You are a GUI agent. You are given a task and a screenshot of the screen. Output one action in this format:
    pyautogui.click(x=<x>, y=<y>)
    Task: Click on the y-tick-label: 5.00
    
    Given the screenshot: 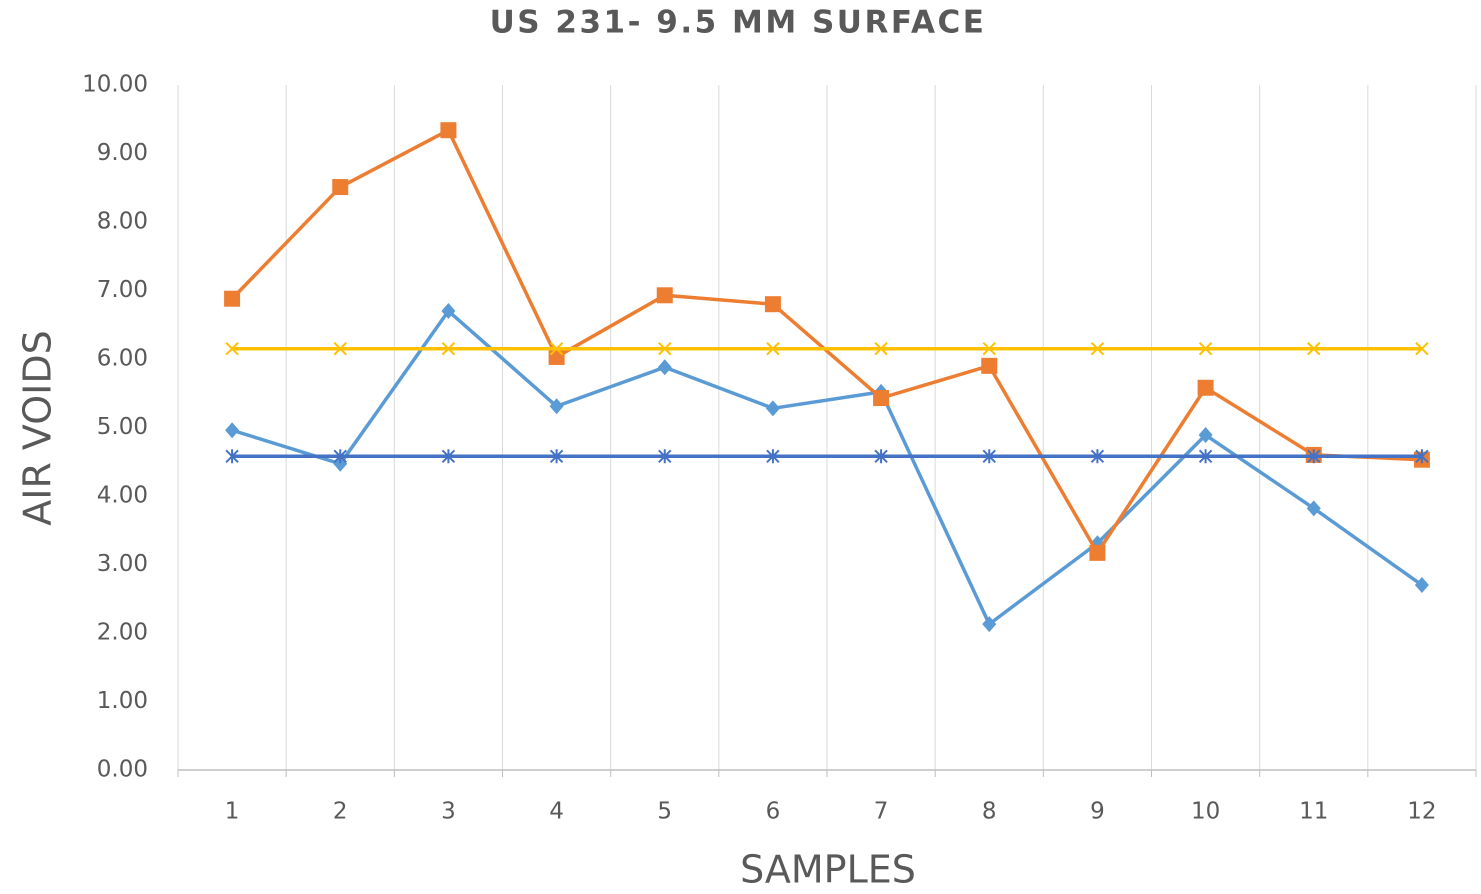 What is the action you would take?
    pyautogui.click(x=122, y=427)
    